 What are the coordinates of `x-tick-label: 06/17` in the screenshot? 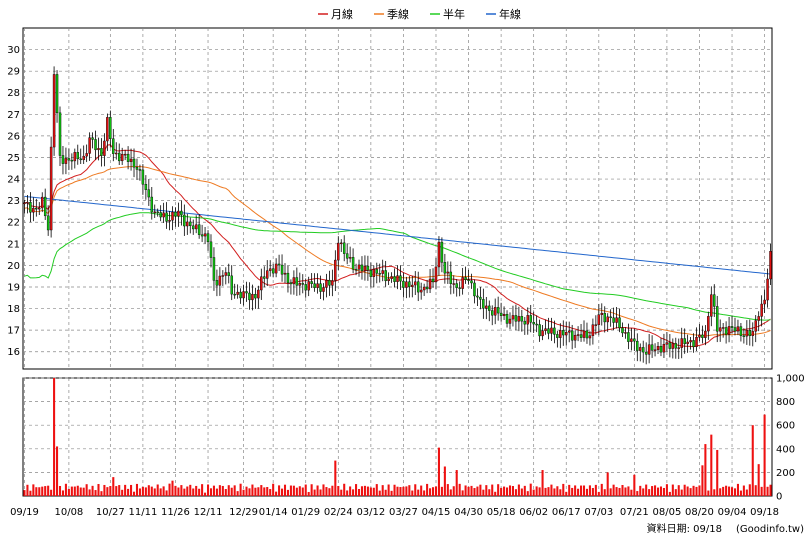 It's located at (566, 512).